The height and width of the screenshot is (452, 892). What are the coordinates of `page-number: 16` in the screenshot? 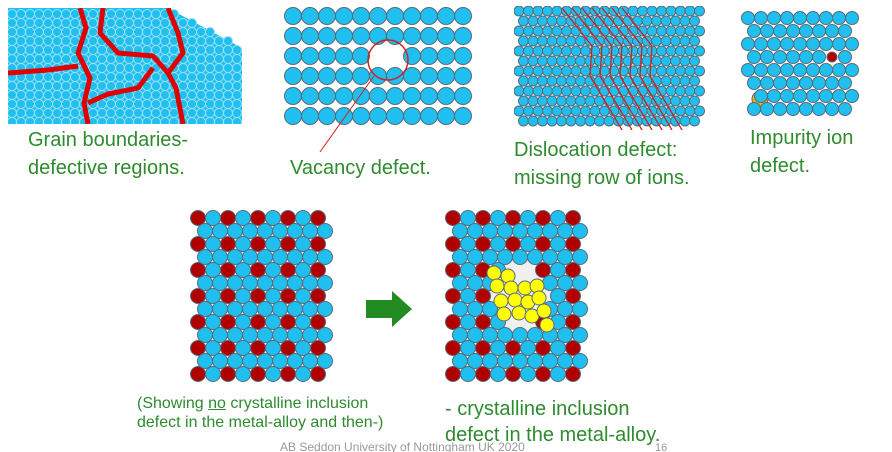 It's located at (661, 447).